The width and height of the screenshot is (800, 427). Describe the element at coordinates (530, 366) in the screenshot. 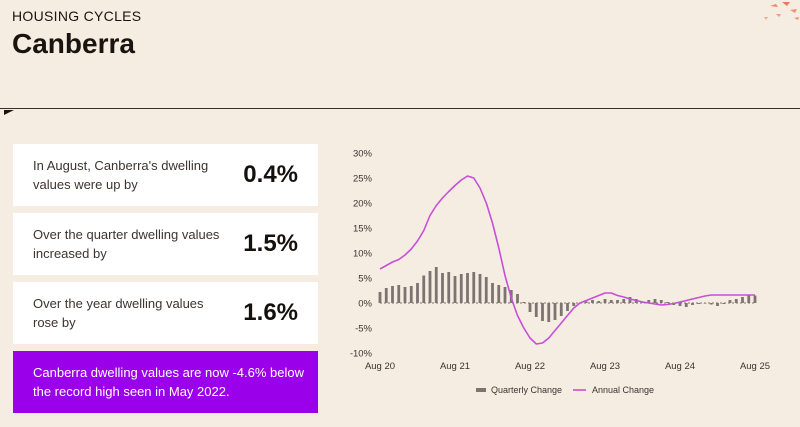

I see `x-tick-label: Aug 22` at that location.